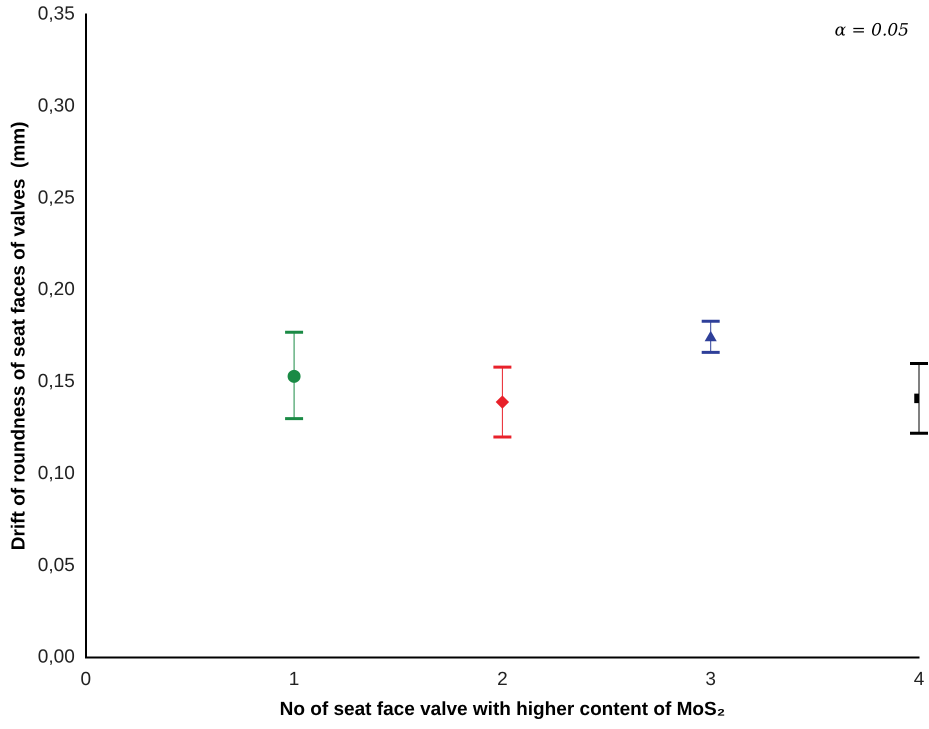 Image resolution: width=929 pixels, height=729 pixels. Describe the element at coordinates (503, 709) in the screenshot. I see `x-axis-title: No of seat face valve with higher content of MoS₂` at that location.